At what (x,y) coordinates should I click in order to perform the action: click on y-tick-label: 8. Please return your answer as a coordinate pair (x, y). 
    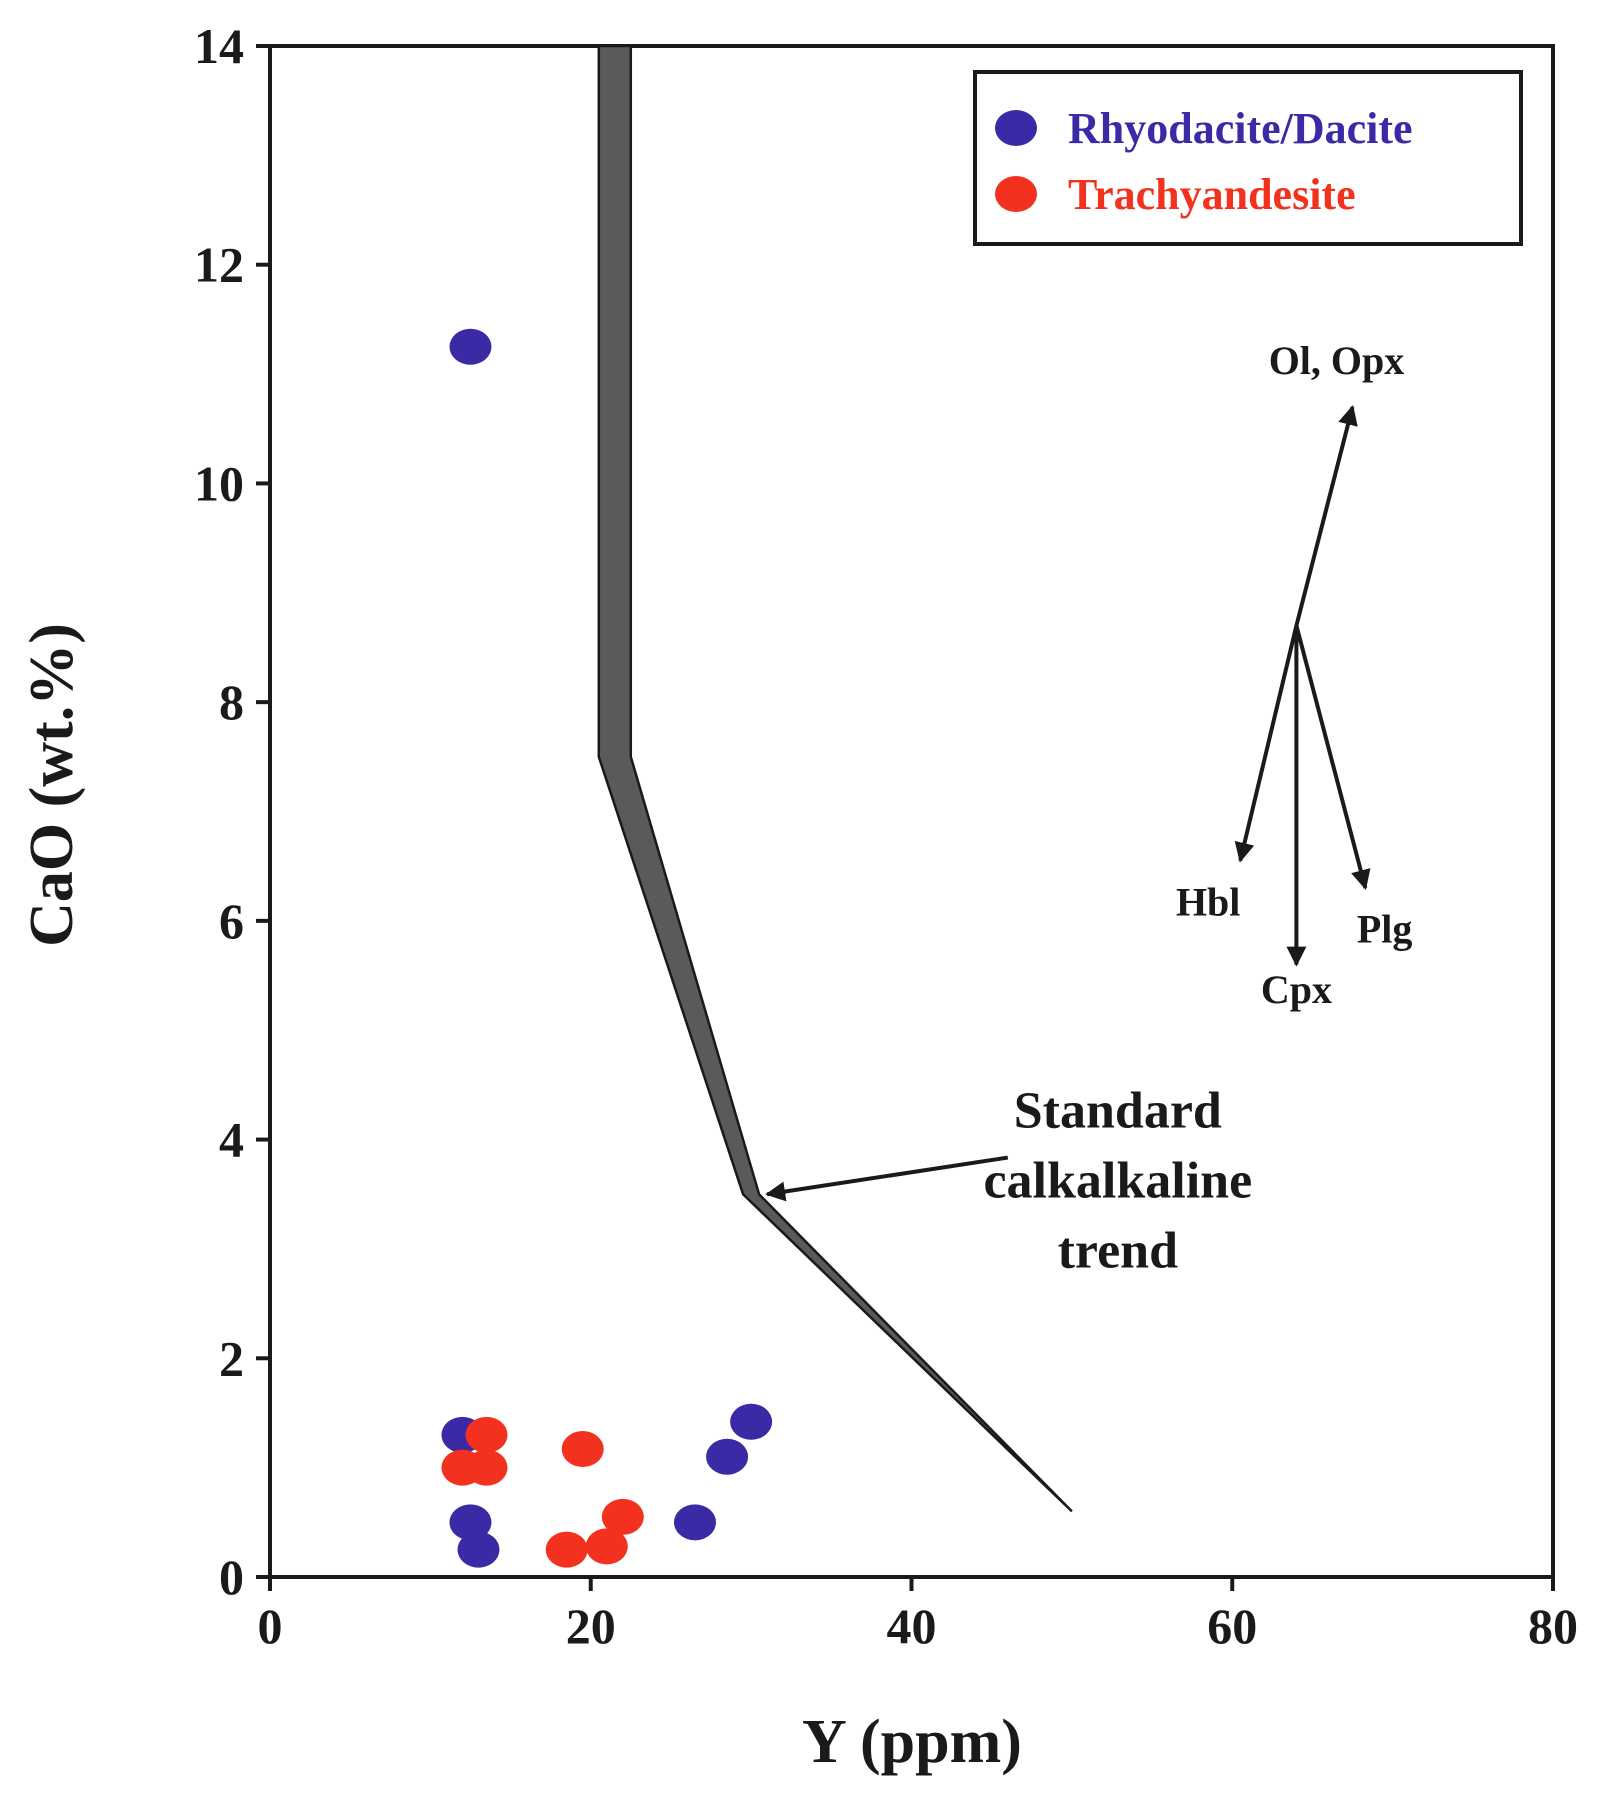
    Looking at the image, I should click on (231, 702).